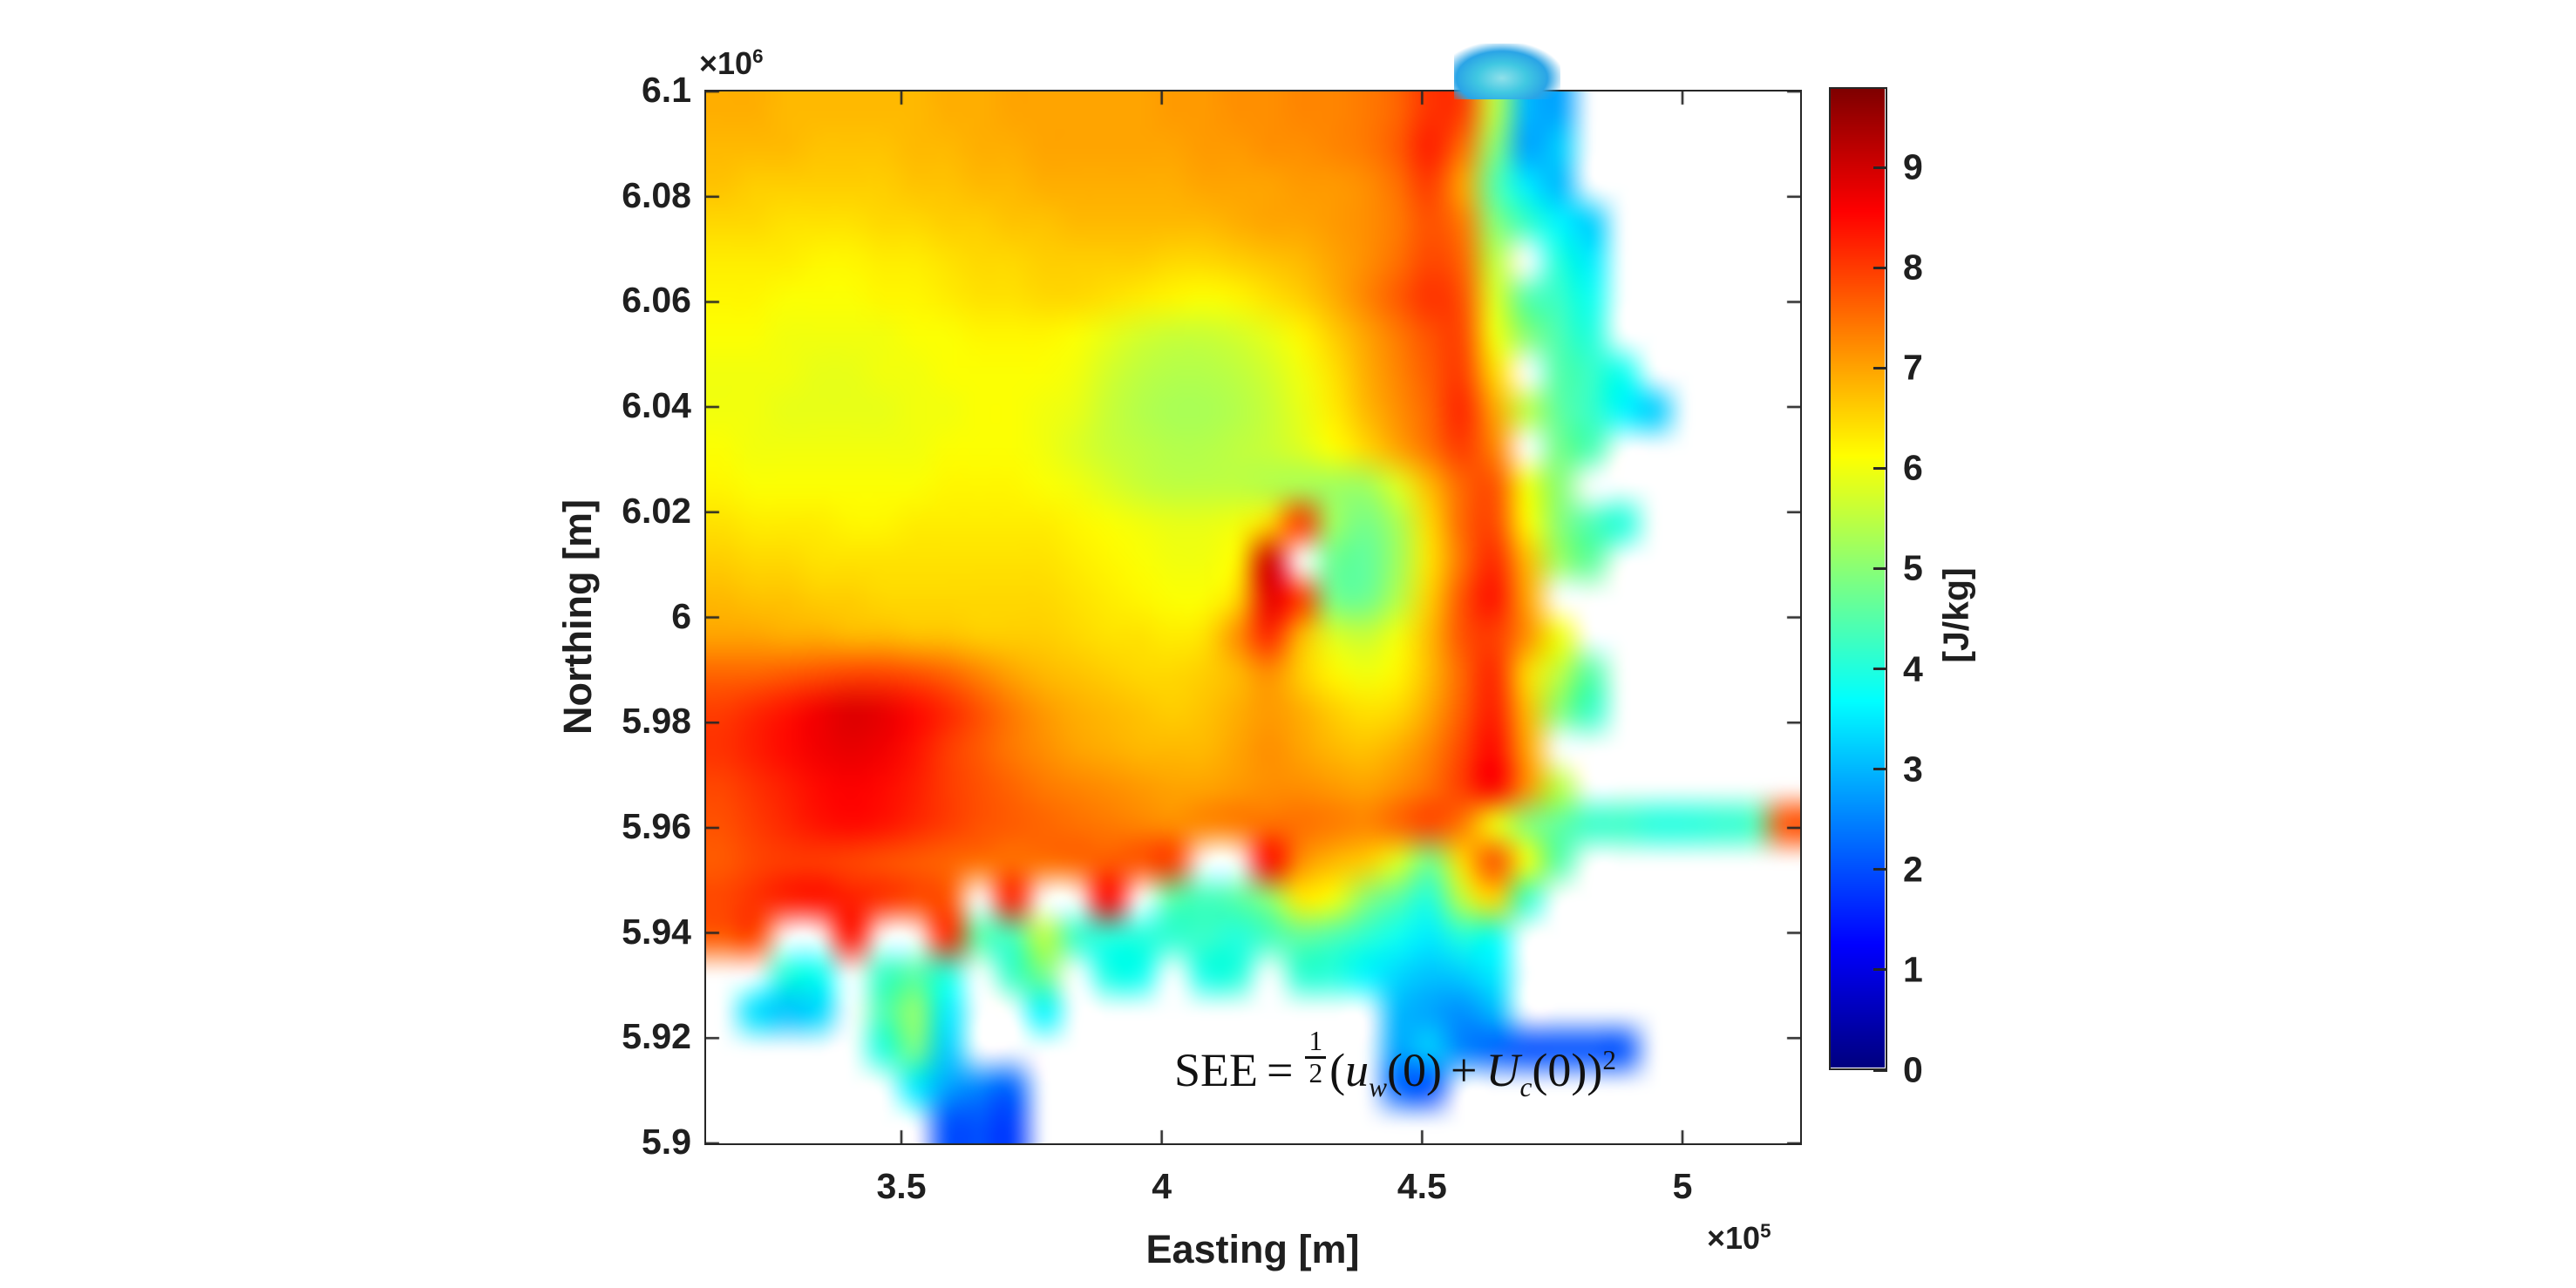  I want to click on y-tick-label: 5.94, so click(656, 932).